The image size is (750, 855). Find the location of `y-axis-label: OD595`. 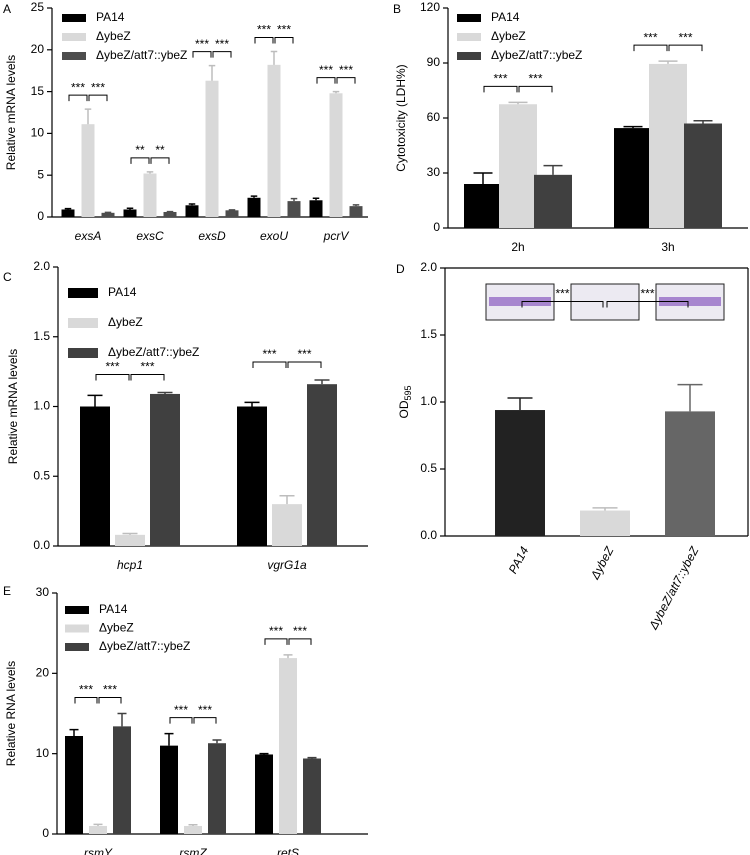

y-axis-label: OD595 is located at coordinates (405, 401).